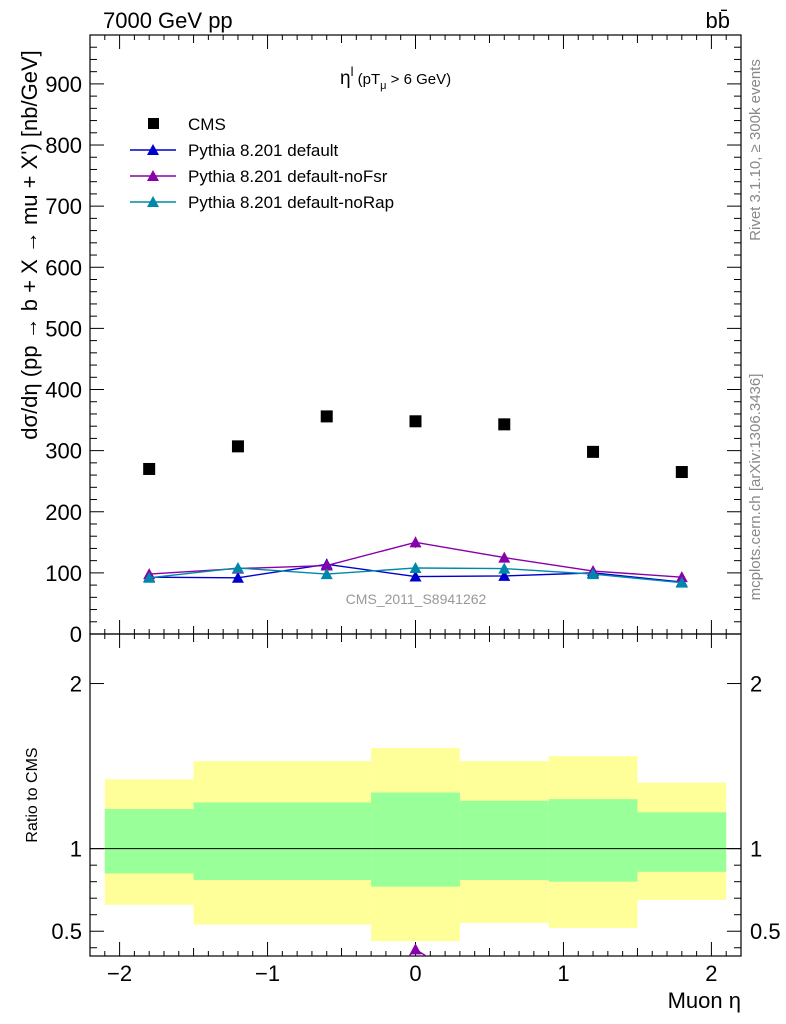  What do you see at coordinates (711, 973) in the screenshot?
I see `x-tick-label: 2` at bounding box center [711, 973].